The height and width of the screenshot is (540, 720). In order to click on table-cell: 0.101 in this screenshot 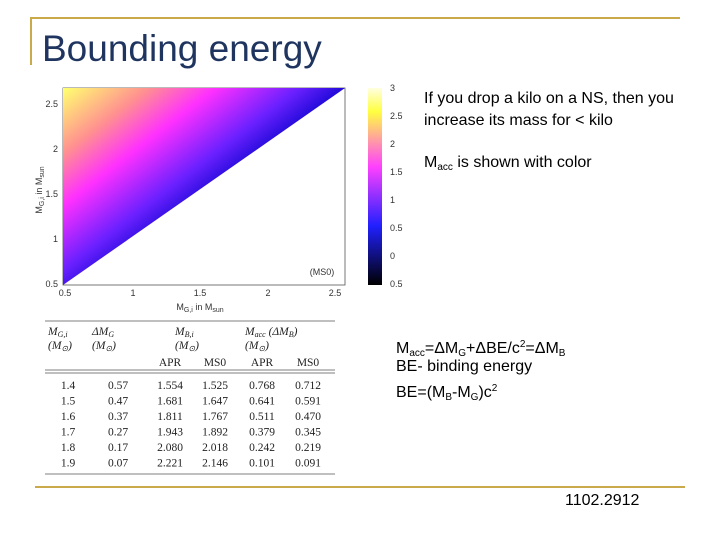, I will do `click(262, 464)`.